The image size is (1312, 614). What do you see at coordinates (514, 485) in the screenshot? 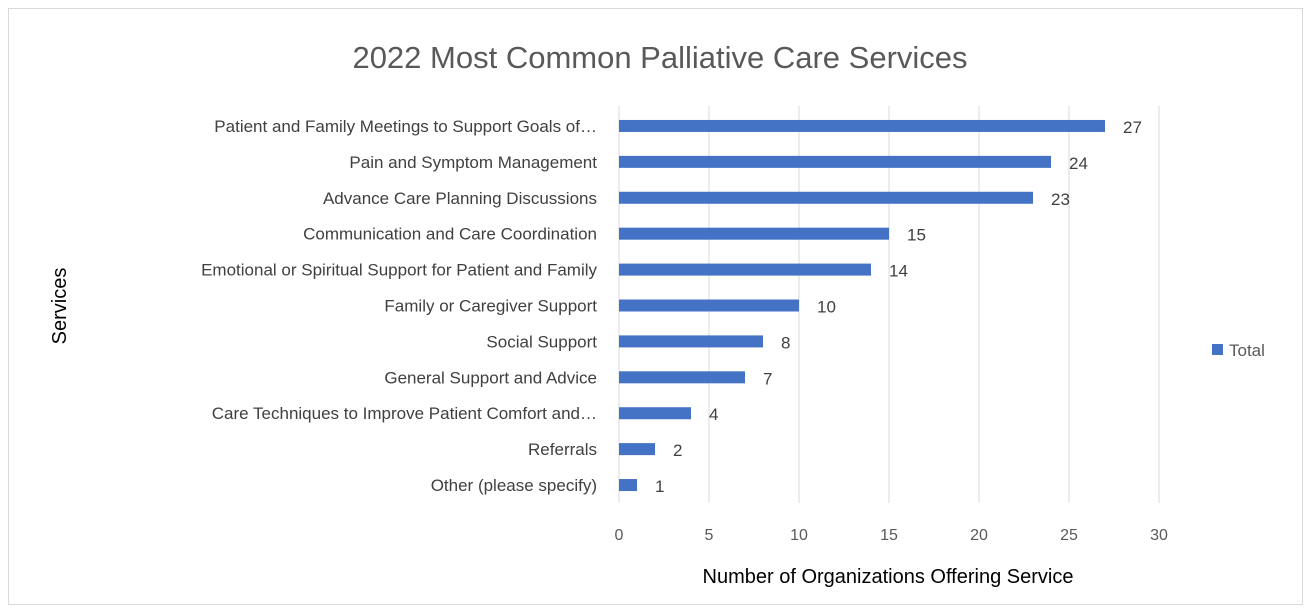
I see `category-label: Other (please specify)` at bounding box center [514, 485].